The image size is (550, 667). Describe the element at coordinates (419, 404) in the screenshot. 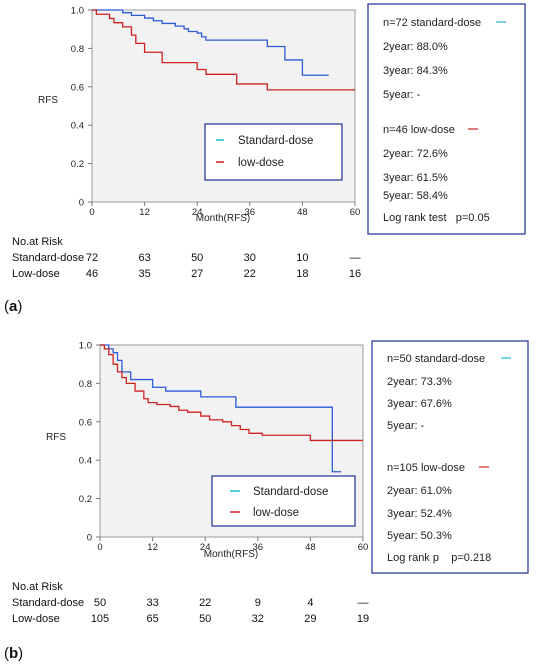

I see `stats-std-3year-b: 3year: 67.6%` at that location.